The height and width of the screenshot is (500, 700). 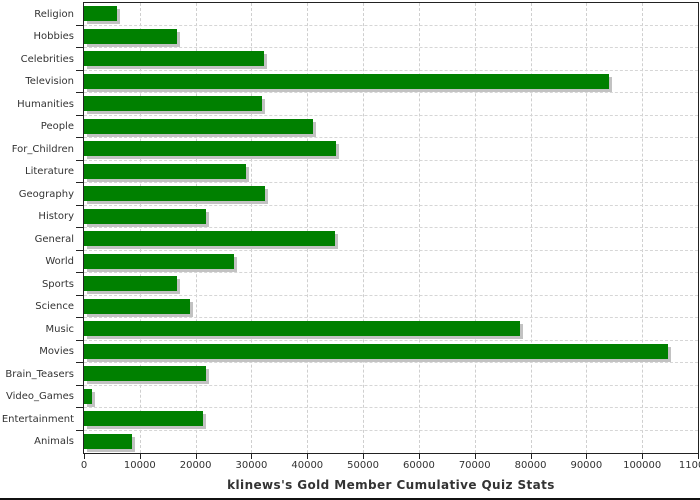 I want to click on x-tick-label: 50000, so click(x=363, y=465).